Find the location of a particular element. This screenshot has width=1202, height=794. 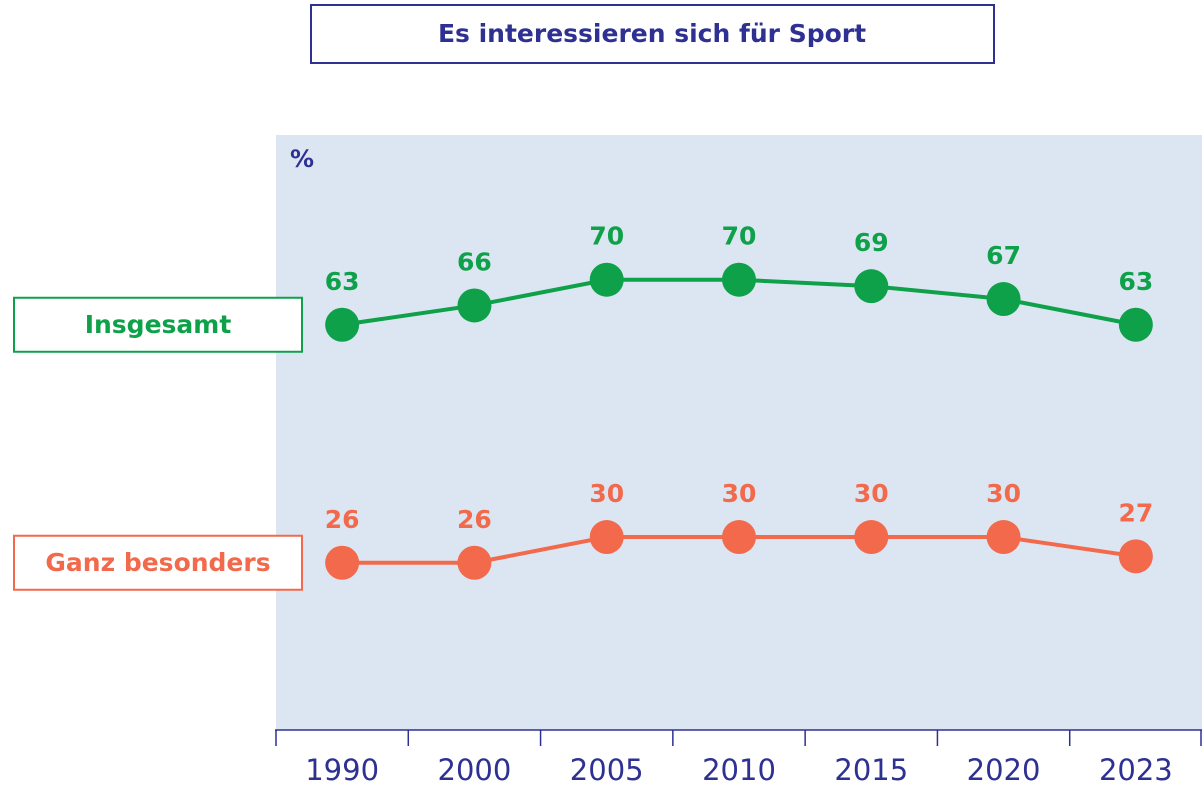

x-tick-label: 2015 is located at coordinates (871, 770).